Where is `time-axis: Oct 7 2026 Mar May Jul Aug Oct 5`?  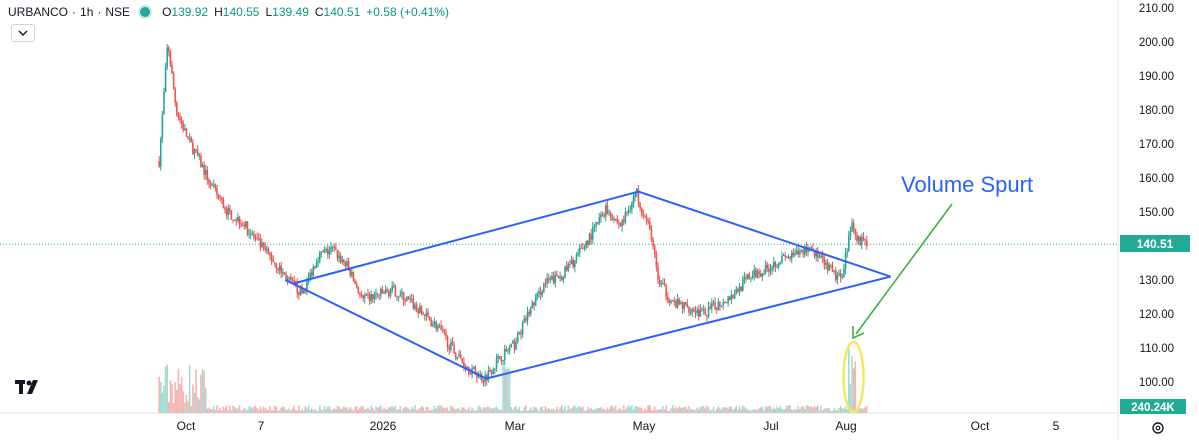
time-axis: Oct 7 2026 Mar May Jul Aug Oct 5 is located at coordinates (618, 426).